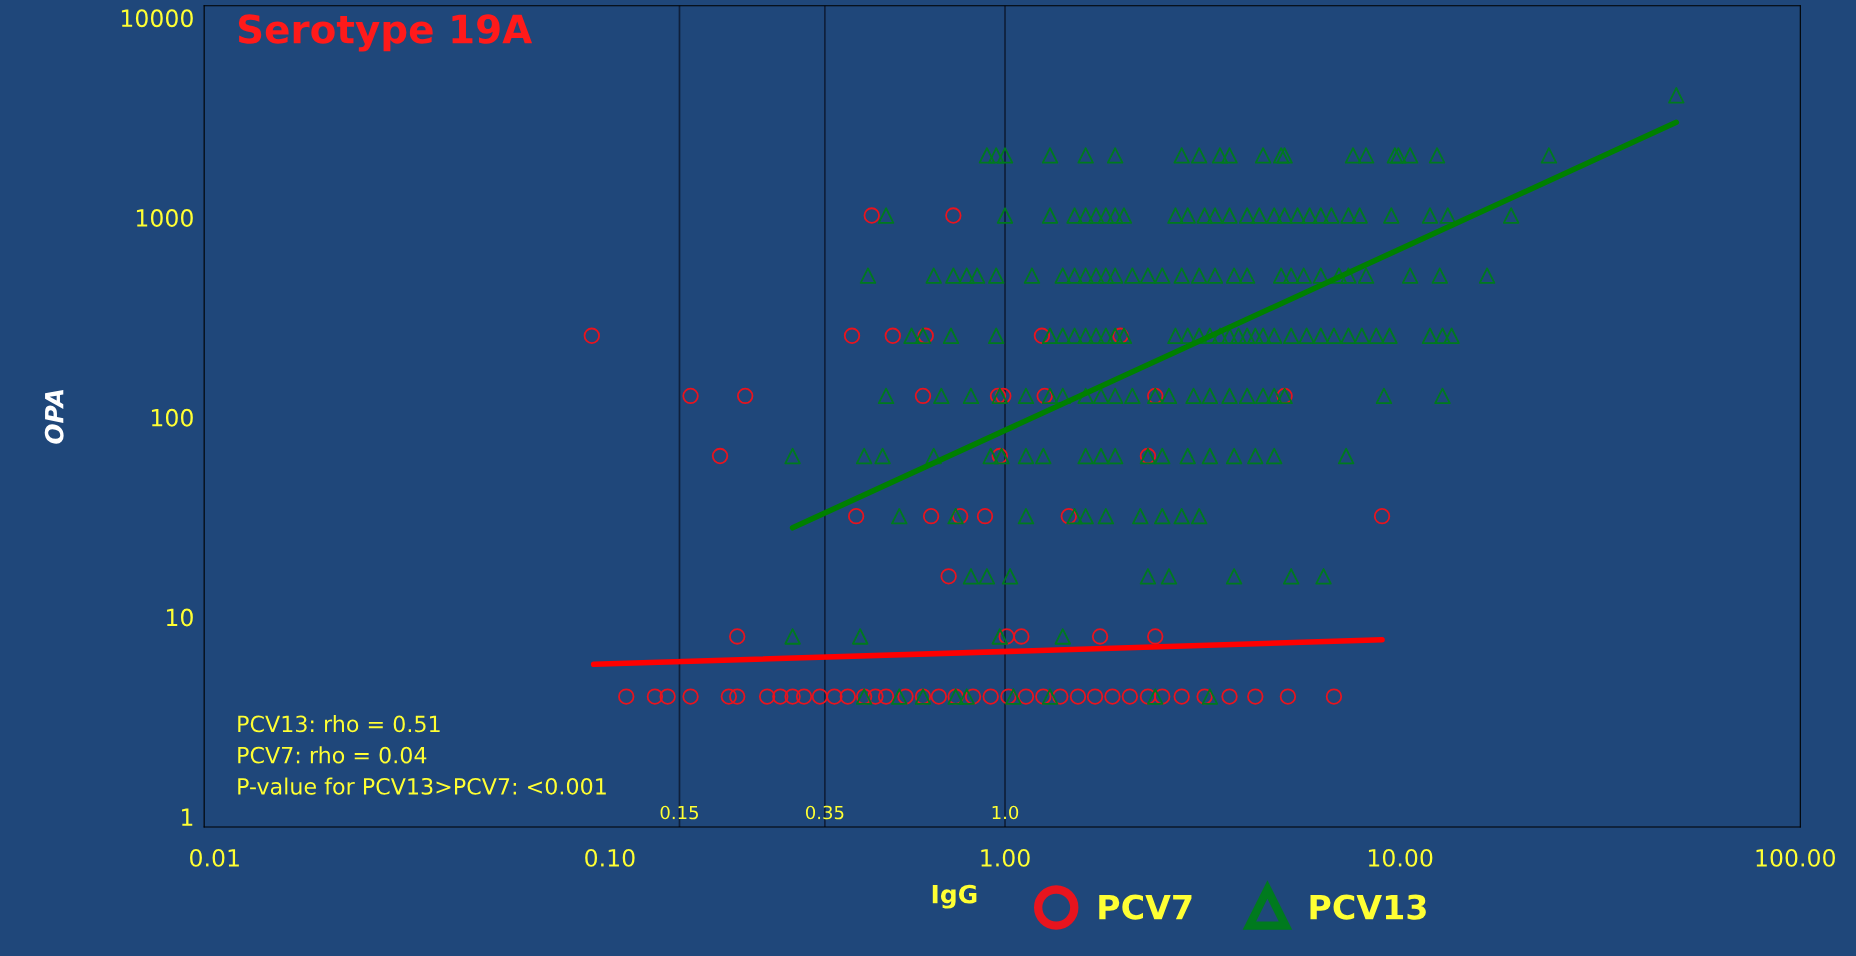 This screenshot has width=1856, height=956. I want to click on x-tick-label: 10.00, so click(1400, 857).